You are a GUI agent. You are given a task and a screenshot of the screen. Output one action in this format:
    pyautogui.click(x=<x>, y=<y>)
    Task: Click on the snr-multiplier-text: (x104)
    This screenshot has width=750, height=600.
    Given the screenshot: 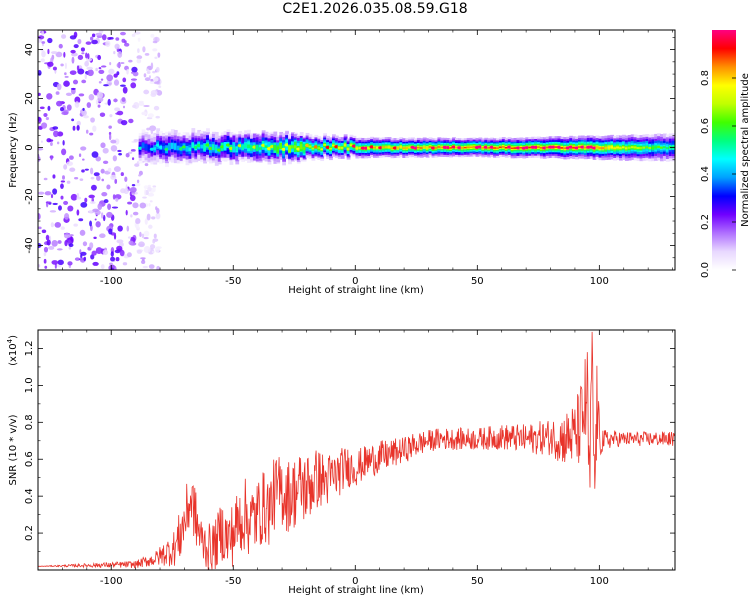 What is the action you would take?
    pyautogui.click(x=12, y=350)
    